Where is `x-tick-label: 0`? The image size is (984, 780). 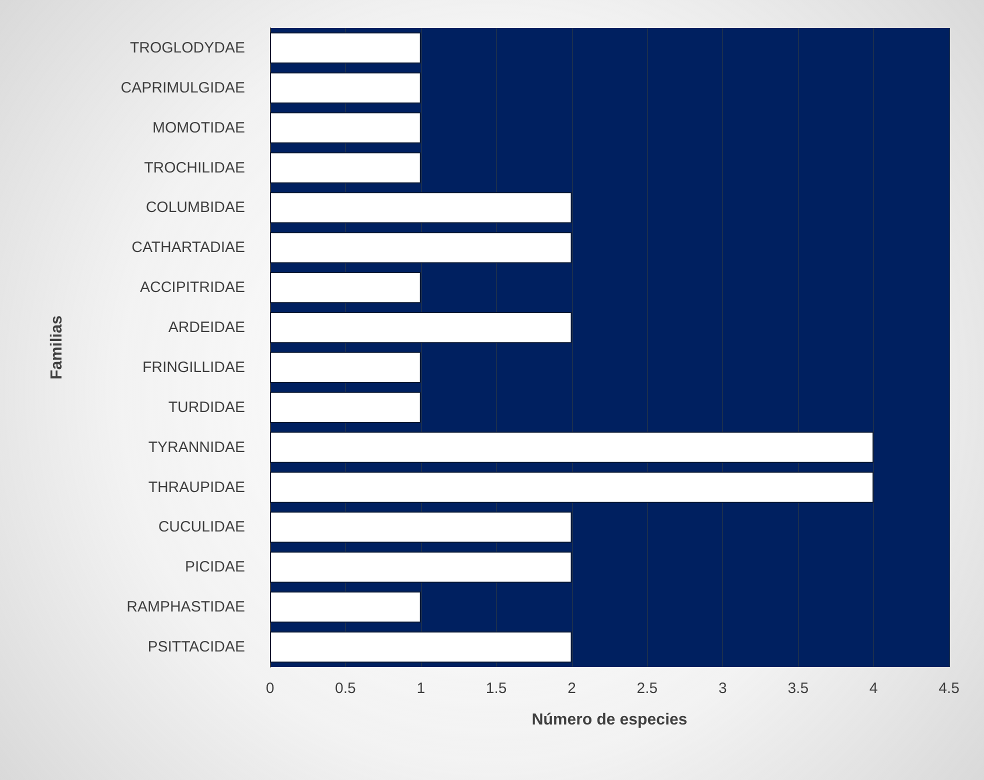 x-tick-label: 0 is located at coordinates (270, 688).